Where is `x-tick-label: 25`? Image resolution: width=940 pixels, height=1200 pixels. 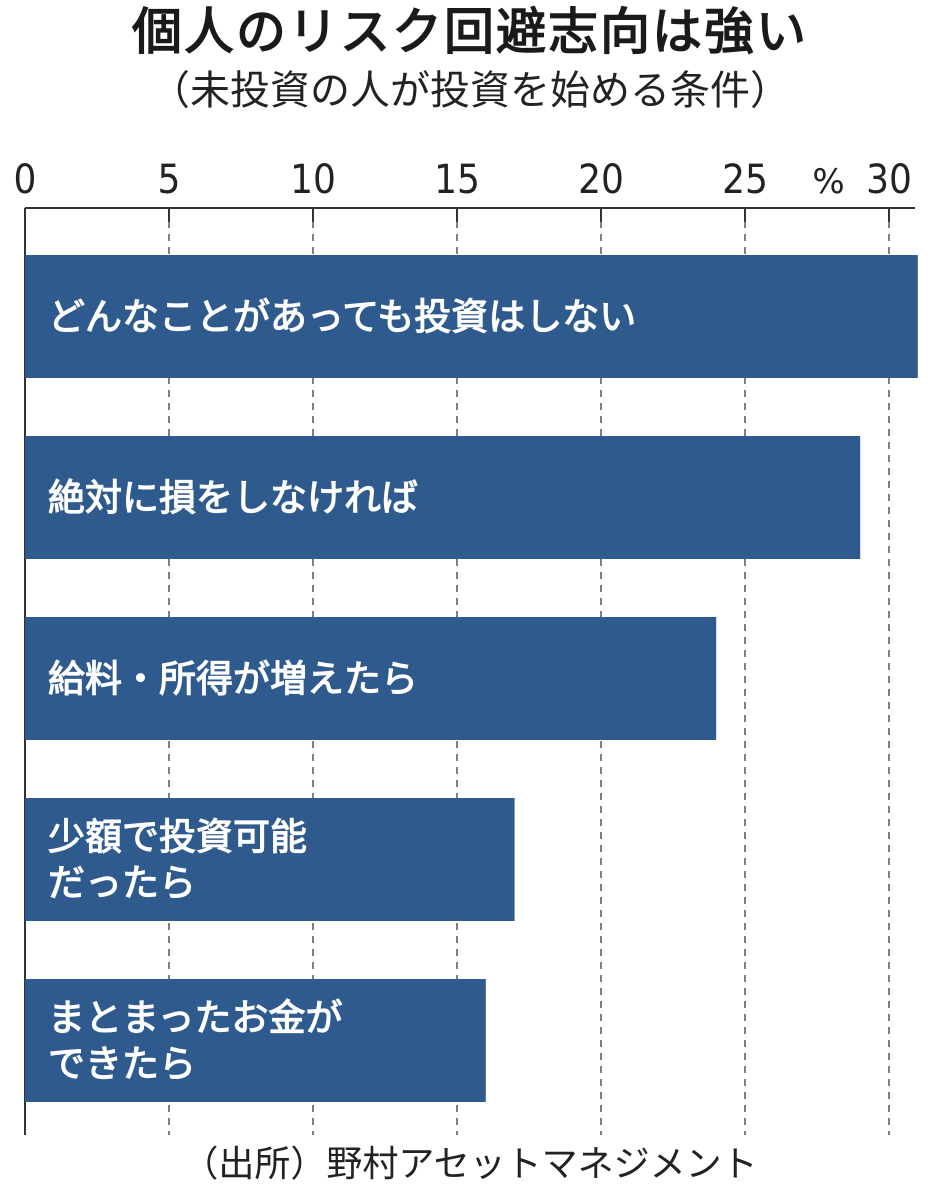 x-tick-label: 25 is located at coordinates (745, 180).